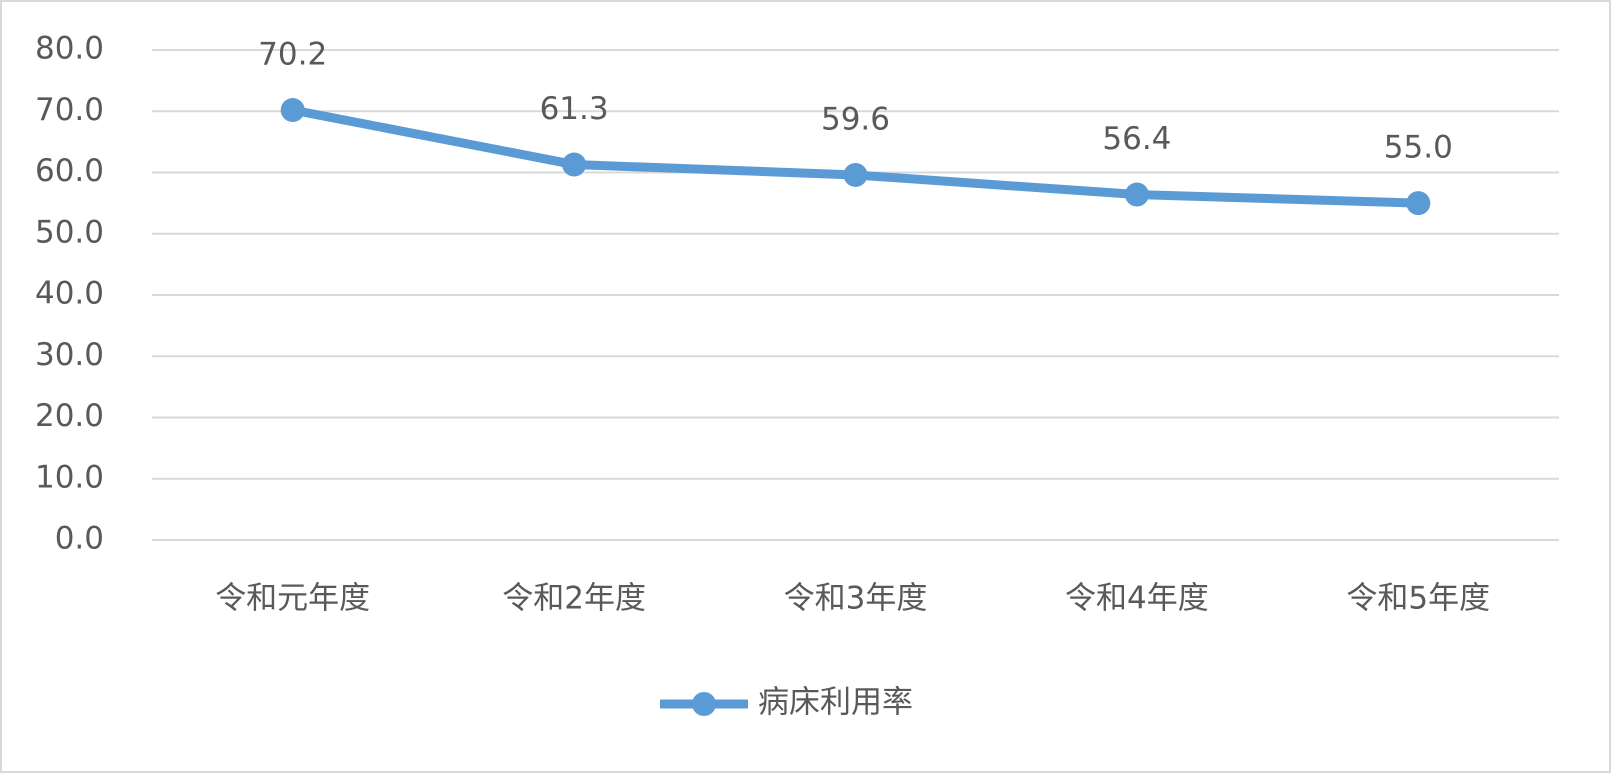 The height and width of the screenshot is (773, 1611). What do you see at coordinates (1137, 599) in the screenshot?
I see `x-tick-label: 令和4年度` at bounding box center [1137, 599].